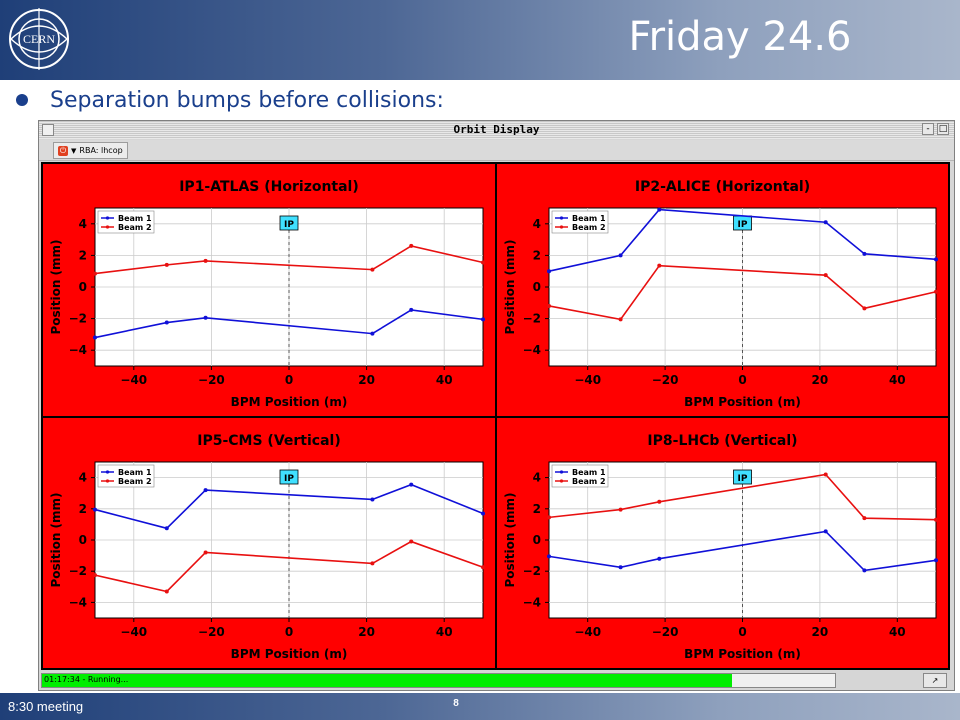  I want to click on x-tick-label: −20, so click(665, 632).